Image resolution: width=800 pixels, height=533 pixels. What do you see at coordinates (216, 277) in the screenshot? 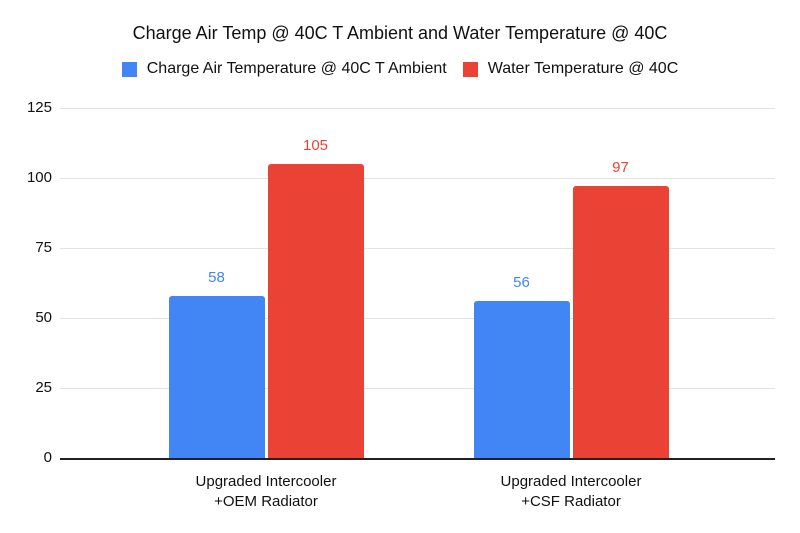
I see `bar-value-label-series0-cat0: 58` at bounding box center [216, 277].